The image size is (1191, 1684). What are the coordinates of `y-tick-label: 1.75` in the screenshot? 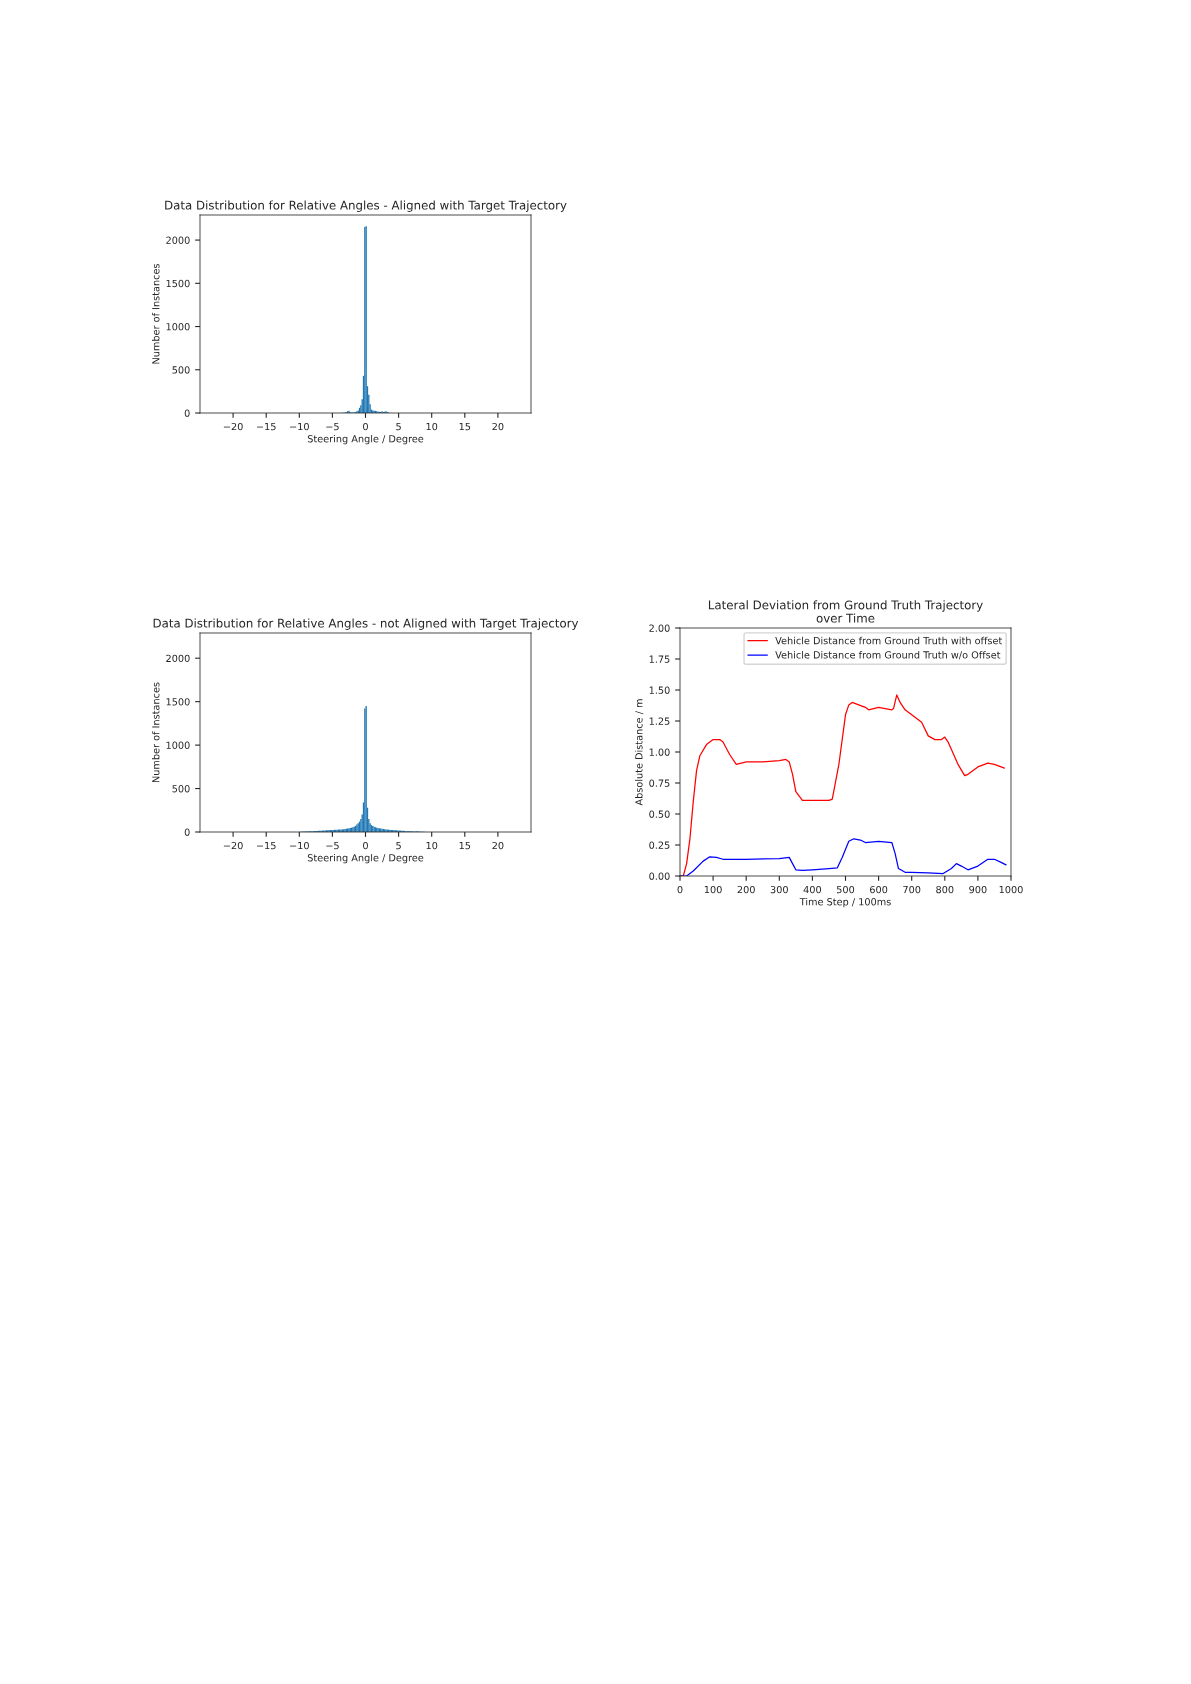 It's located at (659, 659).